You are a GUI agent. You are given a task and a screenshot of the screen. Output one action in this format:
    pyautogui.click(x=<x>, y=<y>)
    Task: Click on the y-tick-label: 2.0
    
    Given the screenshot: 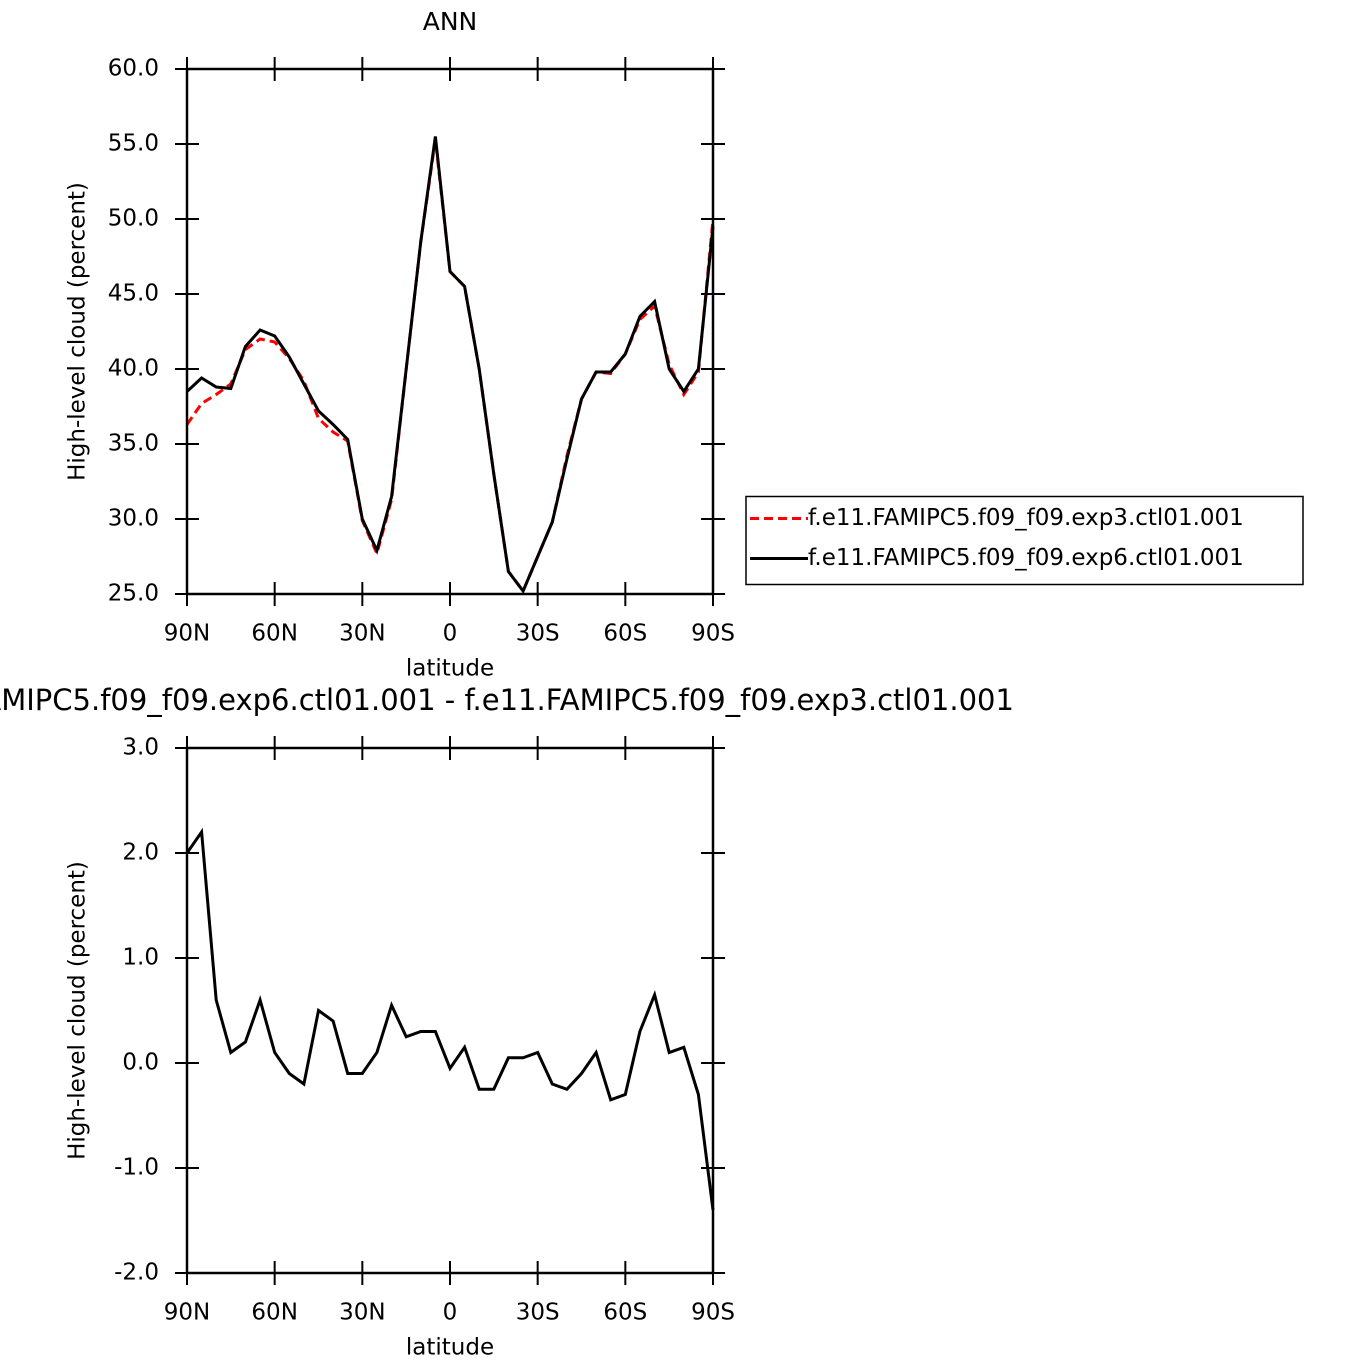 What is the action you would take?
    pyautogui.click(x=140, y=853)
    